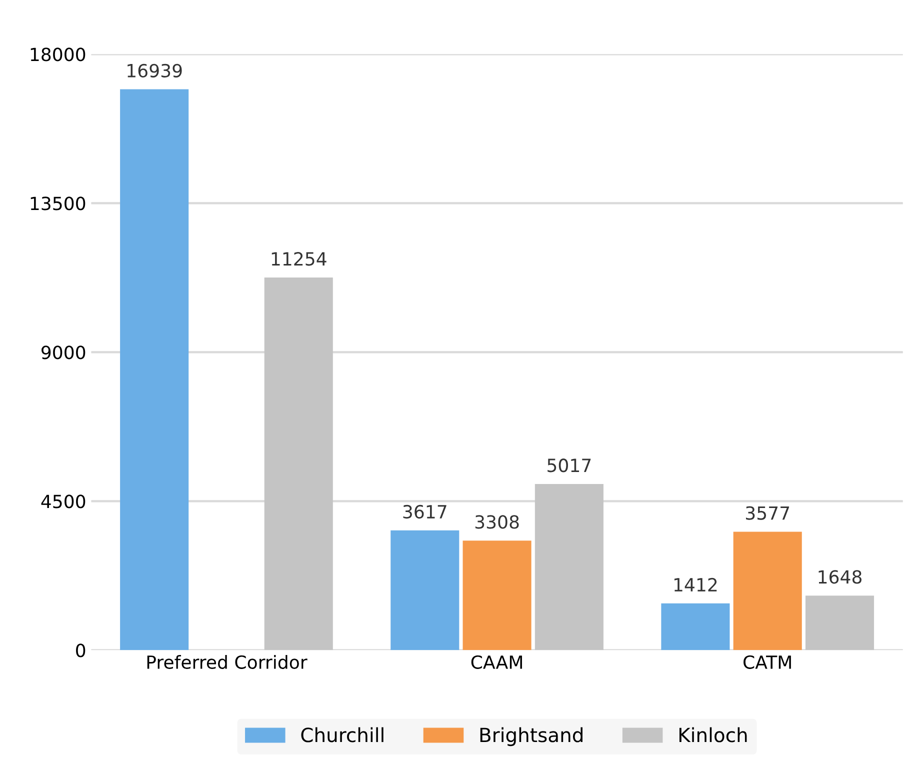 The width and height of the screenshot is (912, 774). I want to click on y-tick-label: 18000, so click(58, 55).